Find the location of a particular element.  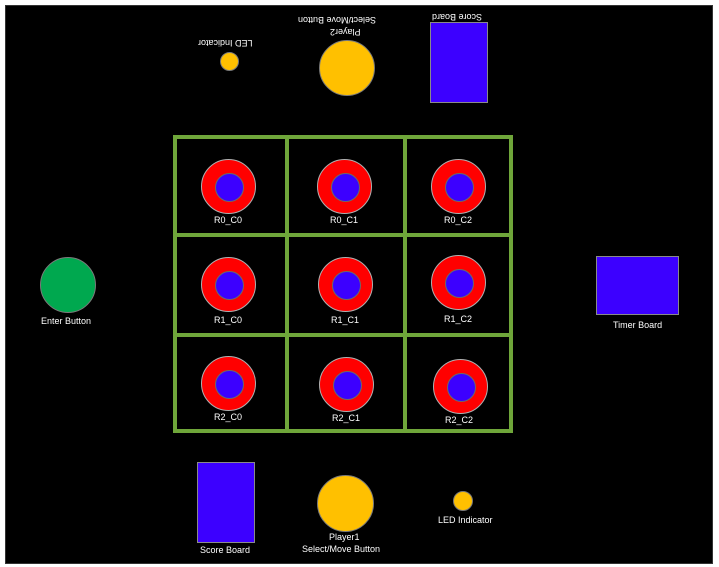

player1-score-board-label: Score Board is located at coordinates (225, 550).